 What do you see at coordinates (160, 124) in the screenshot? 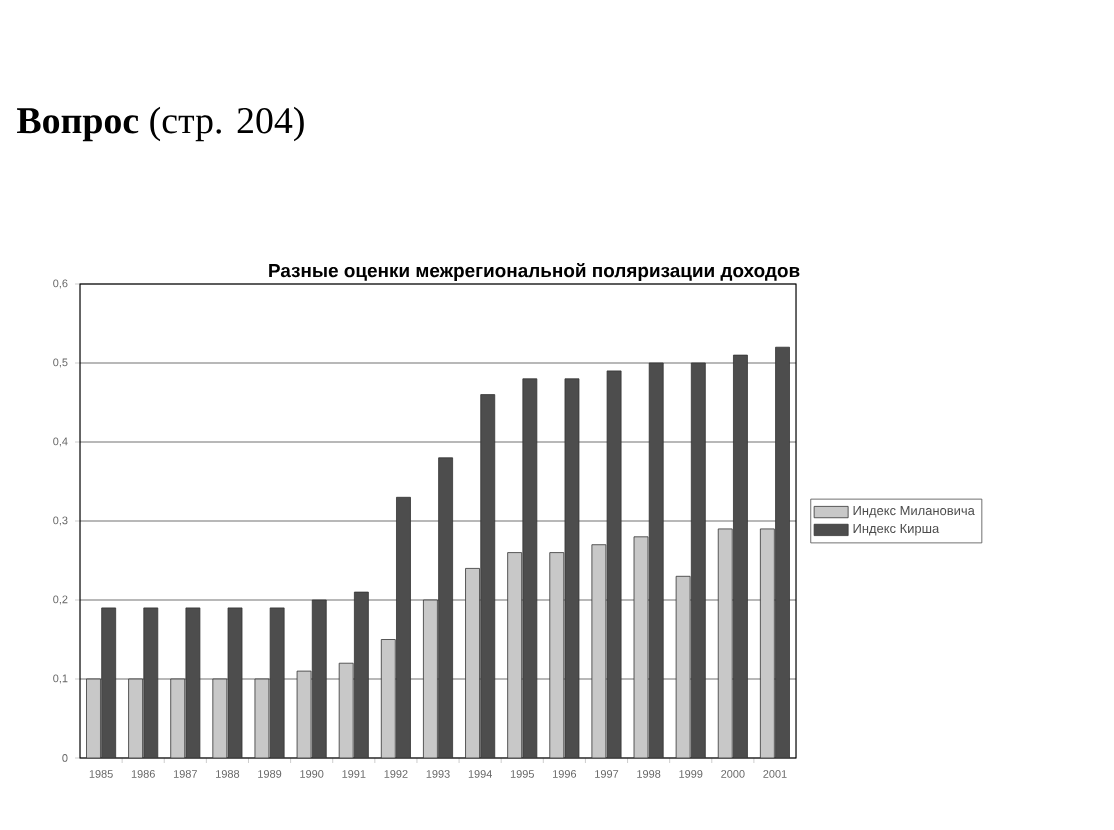
I see `text: Вопрос (стр. 204)` at bounding box center [160, 124].